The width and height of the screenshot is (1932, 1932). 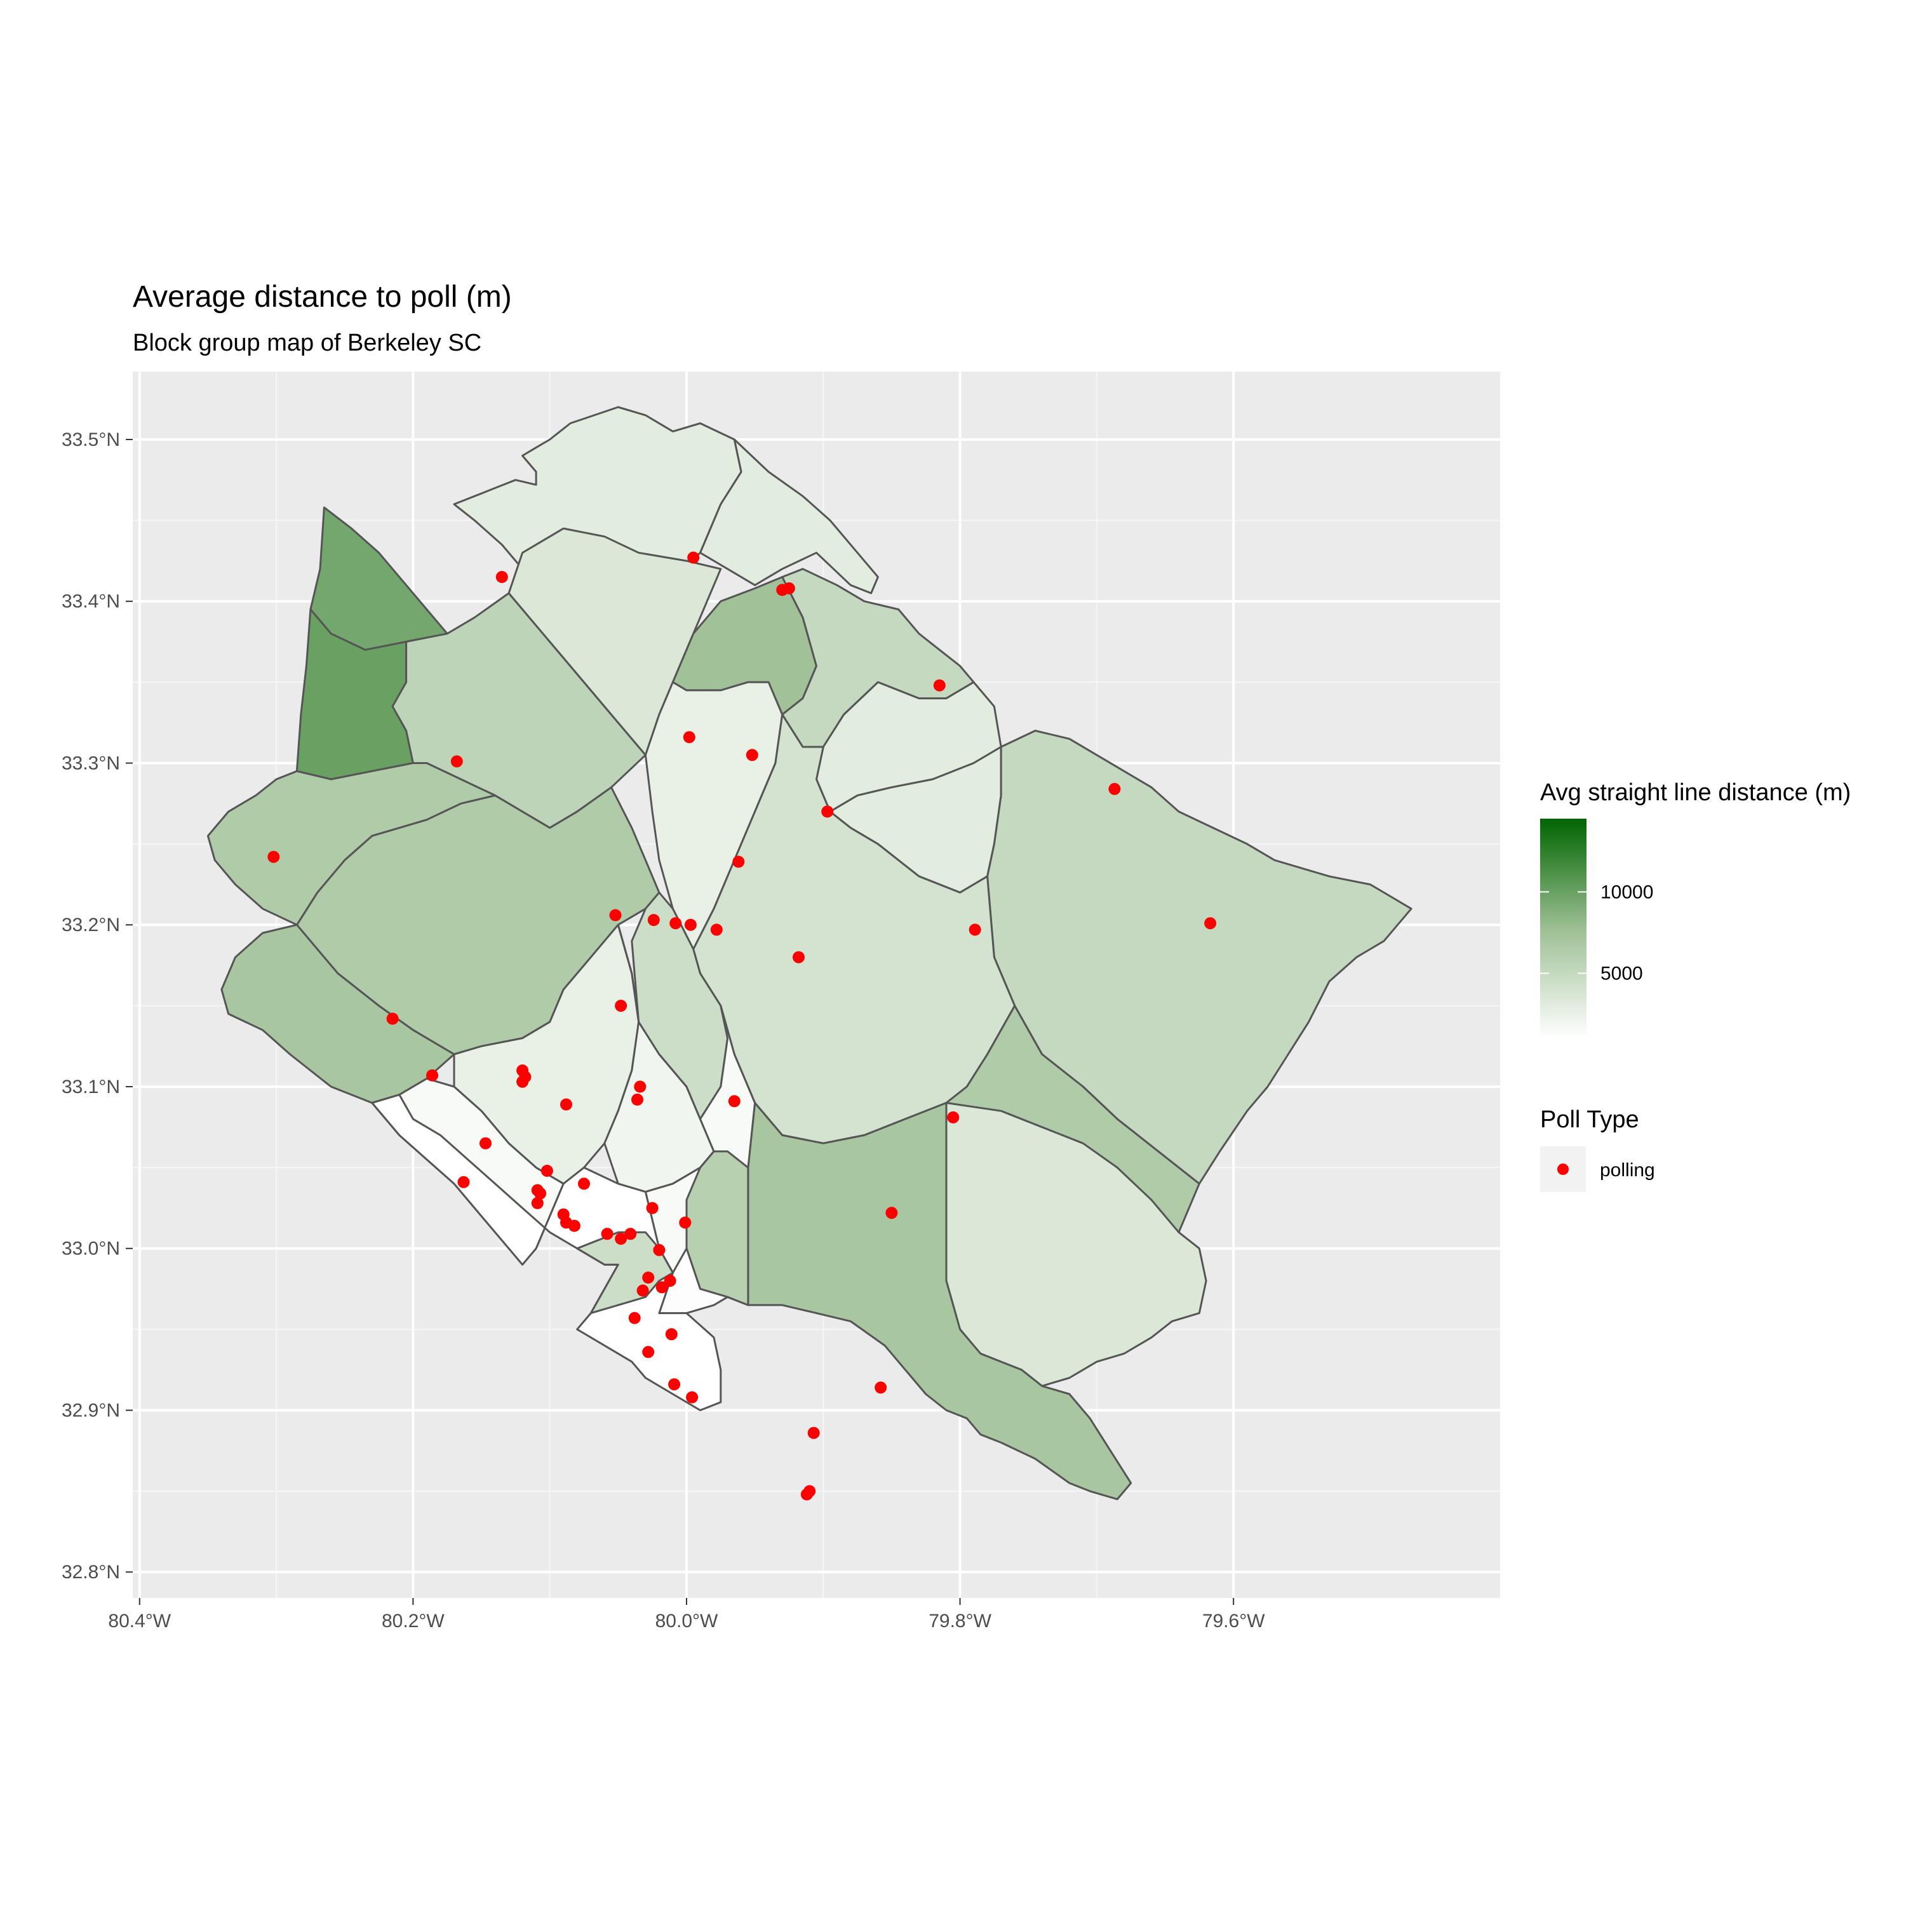 I want to click on x-tick-label: 80.2°W, so click(x=413, y=1621).